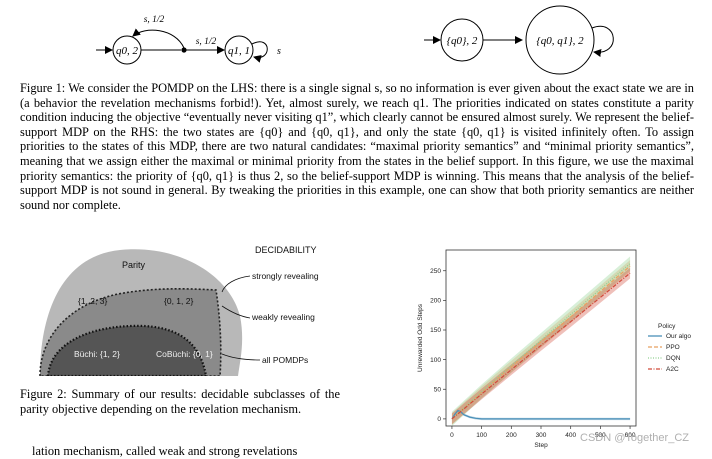 This screenshot has width=712, height=459. Describe the element at coordinates (283, 317) in the screenshot. I see `callout-weak: weakly revealing` at that location.